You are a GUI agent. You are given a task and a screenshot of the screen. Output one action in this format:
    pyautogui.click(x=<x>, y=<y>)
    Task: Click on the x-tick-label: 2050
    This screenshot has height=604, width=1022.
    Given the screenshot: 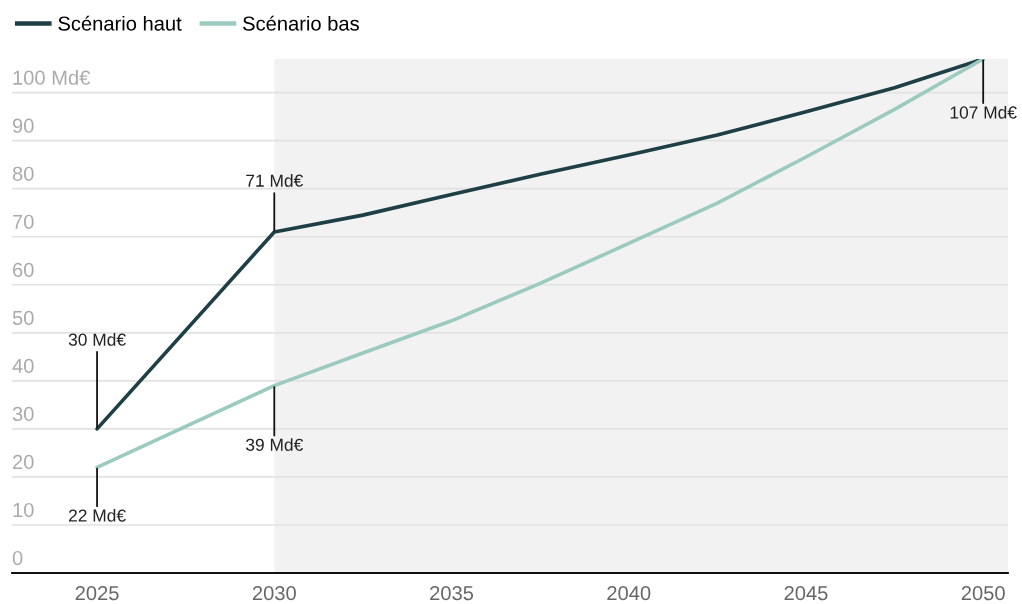 What is the action you would take?
    pyautogui.click(x=983, y=593)
    